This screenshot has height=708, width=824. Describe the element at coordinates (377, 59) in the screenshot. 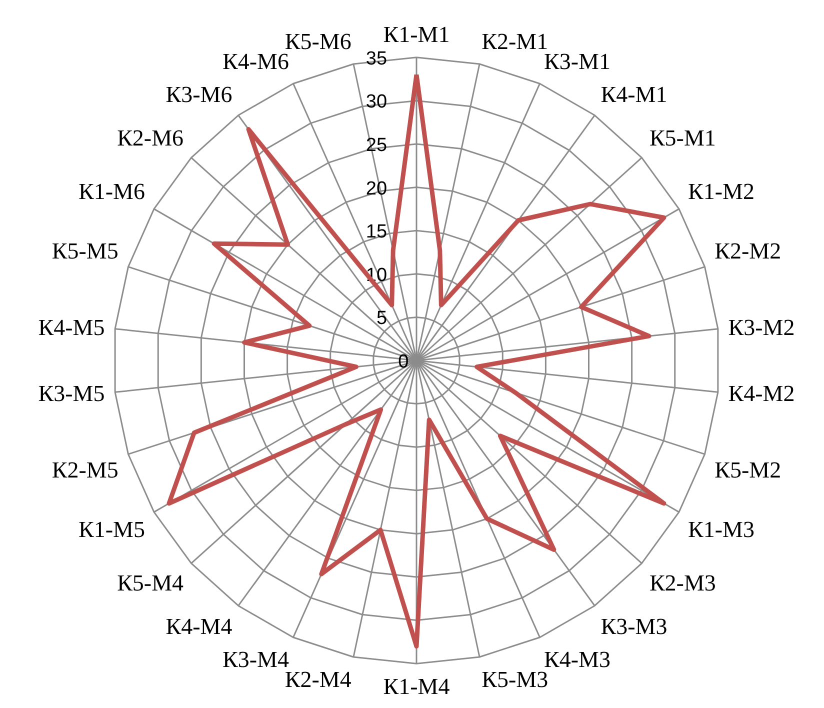

I see `y-tick-label: 35` at that location.